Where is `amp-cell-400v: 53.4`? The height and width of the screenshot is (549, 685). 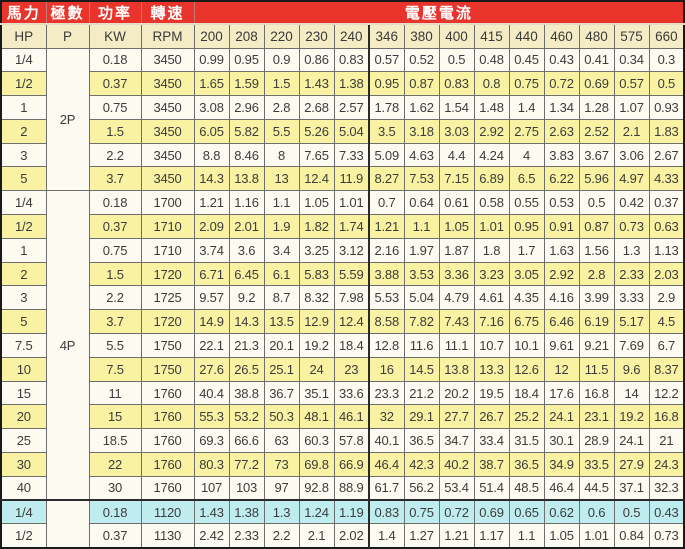
amp-cell-400v: 53.4 is located at coordinates (456, 488).